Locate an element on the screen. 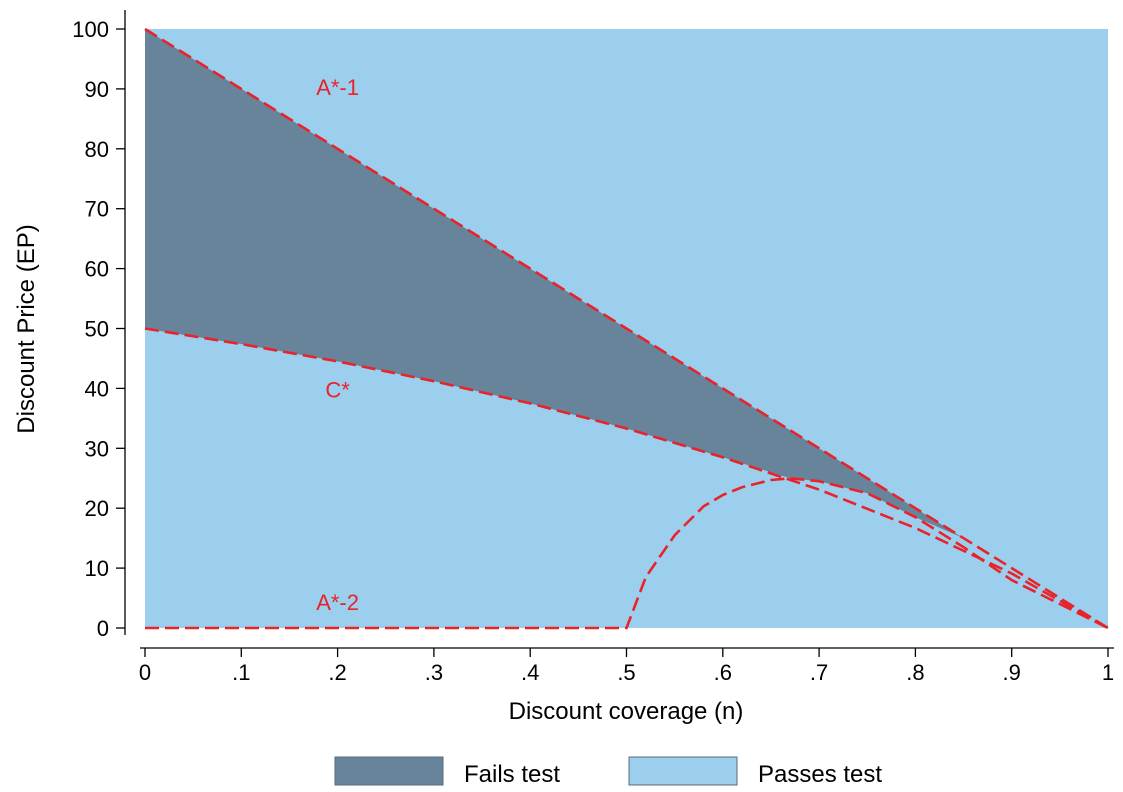 Image resolution: width=1123 pixels, height=792 pixels. y-tick-label: 60 is located at coordinates (97, 269).